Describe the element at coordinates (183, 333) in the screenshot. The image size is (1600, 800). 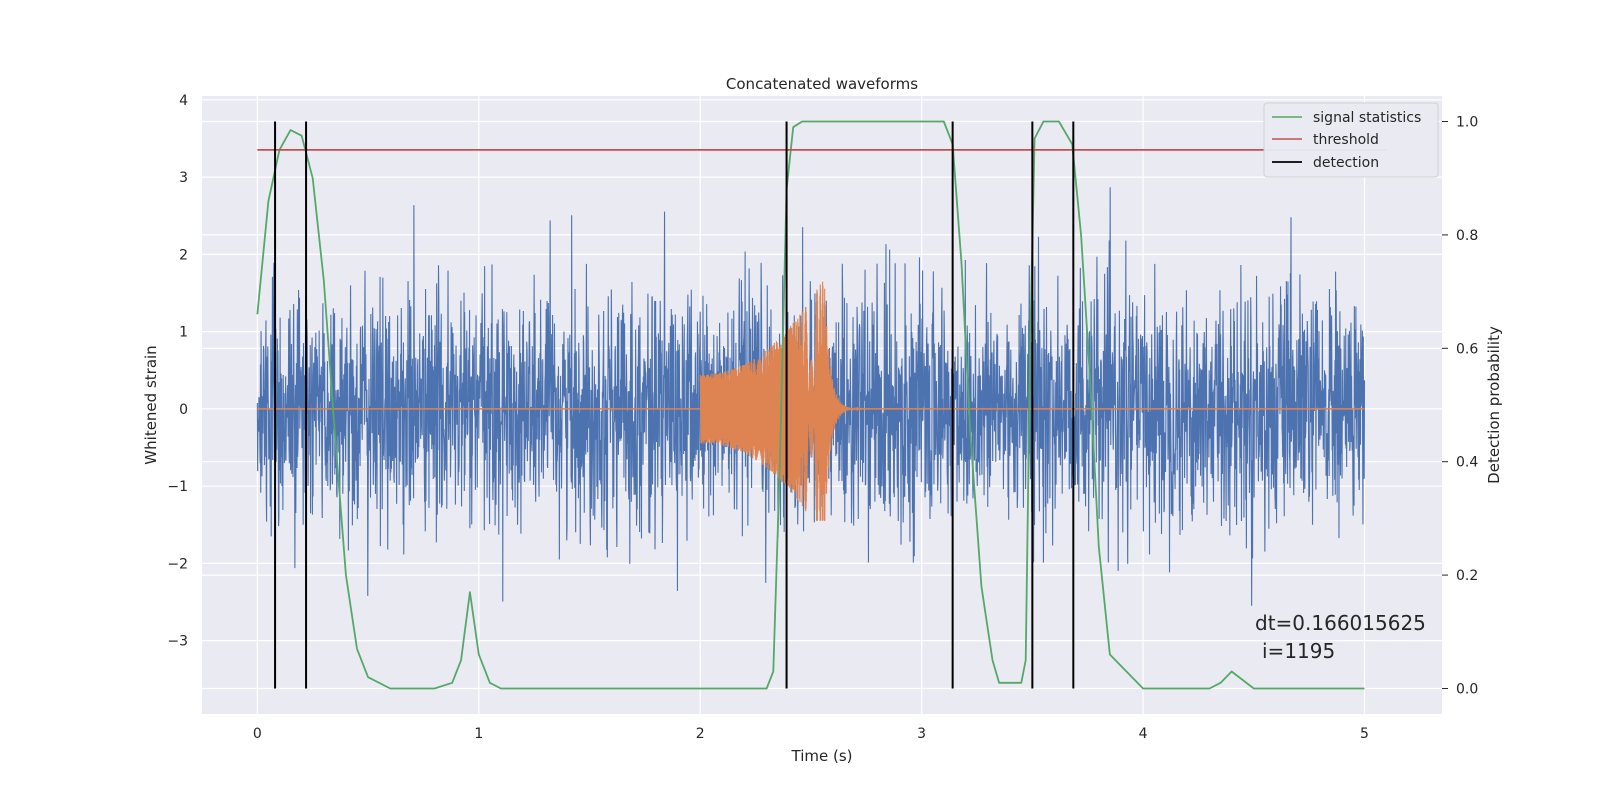
I see `y-tick-label: 1` at that location.